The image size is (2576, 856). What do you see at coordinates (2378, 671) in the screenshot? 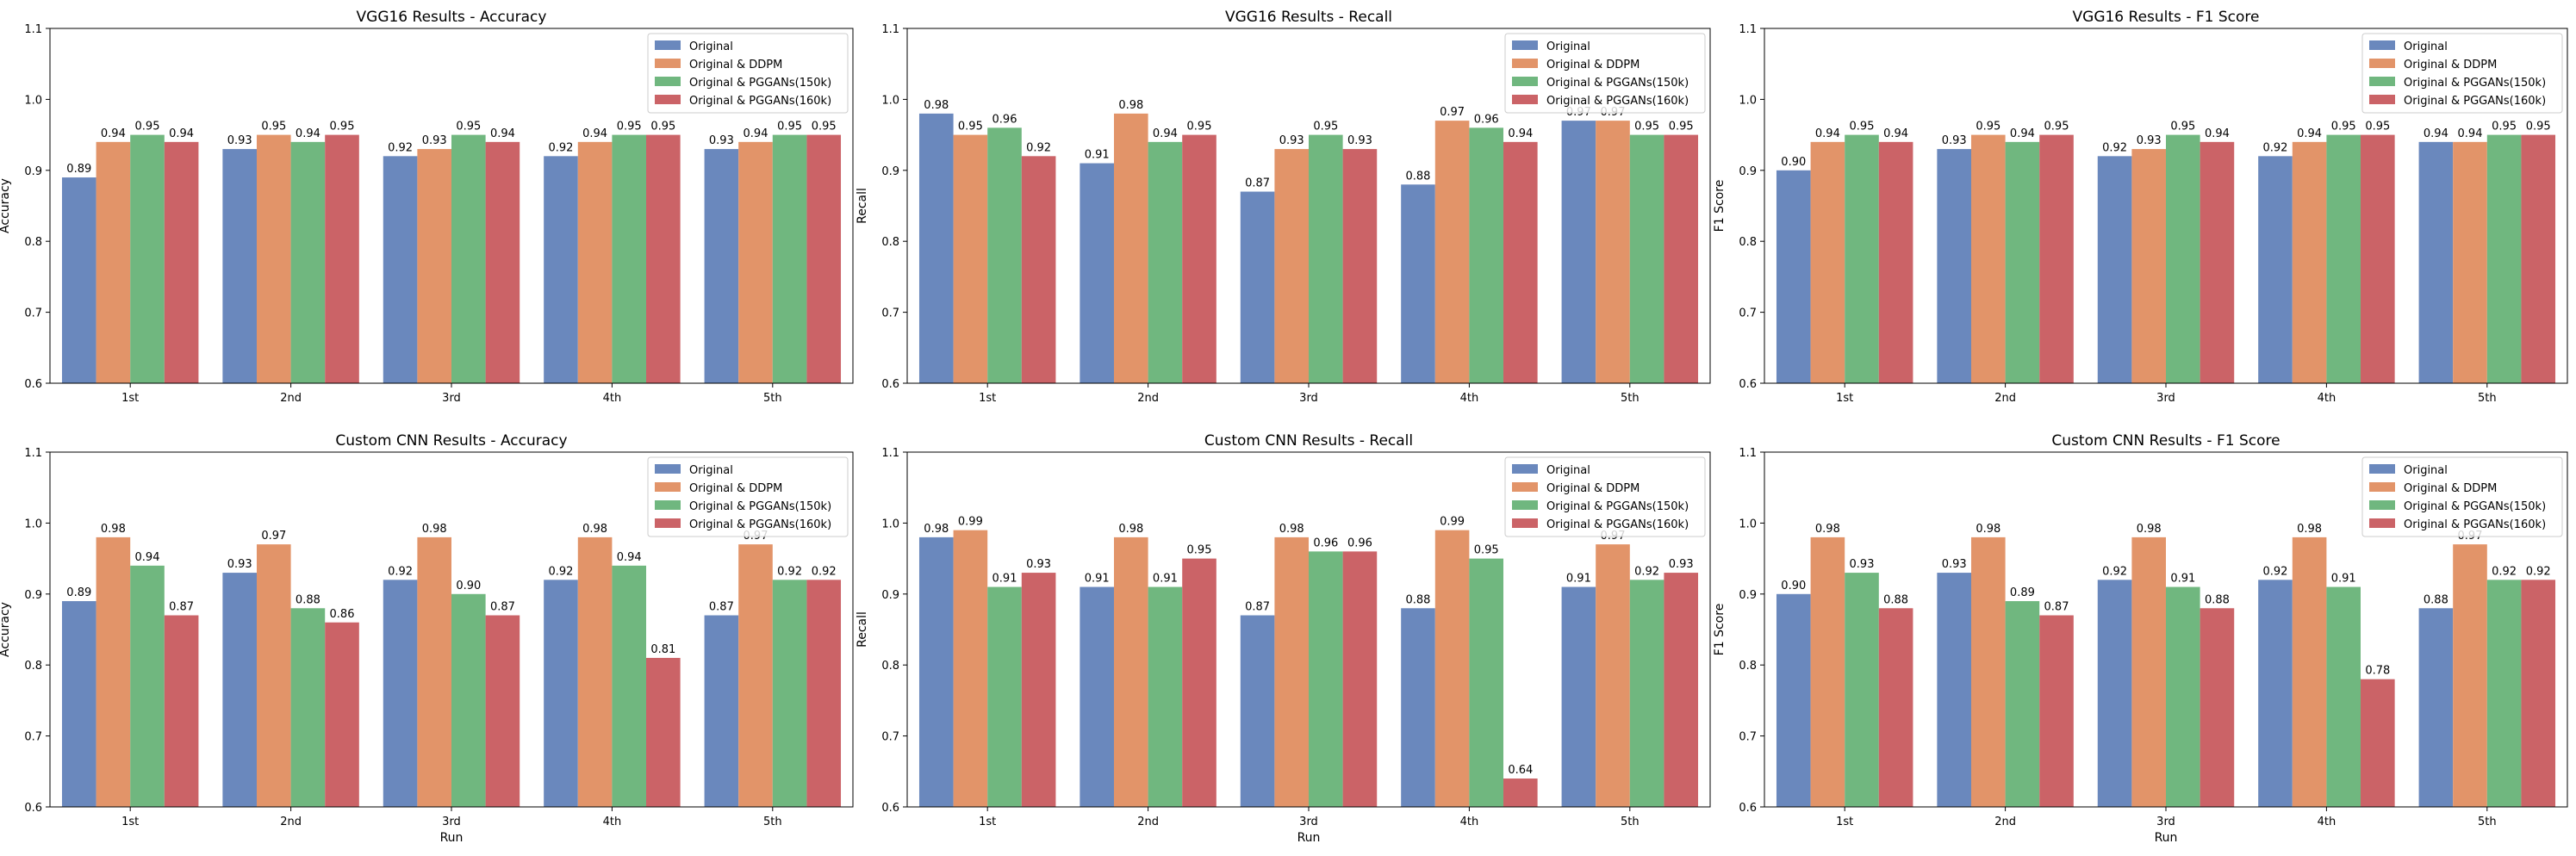
I see `data-label: 0.78` at bounding box center [2378, 671].